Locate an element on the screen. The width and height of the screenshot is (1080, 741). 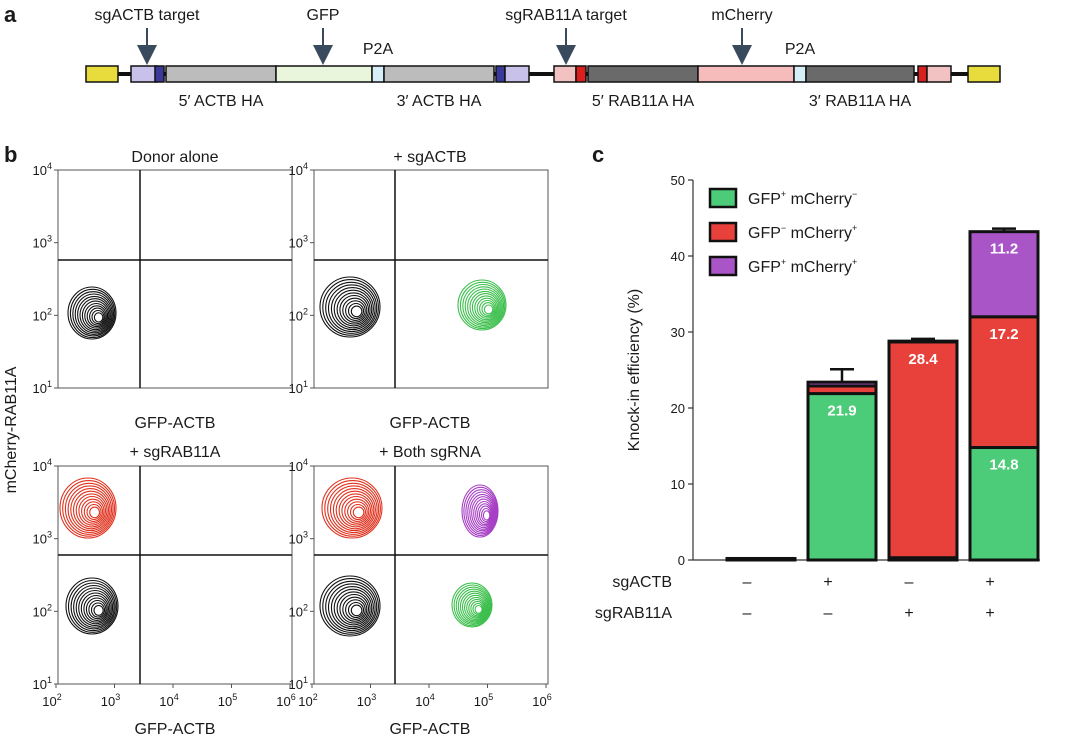
condition-sgrab11a: + is located at coordinates (989, 613).